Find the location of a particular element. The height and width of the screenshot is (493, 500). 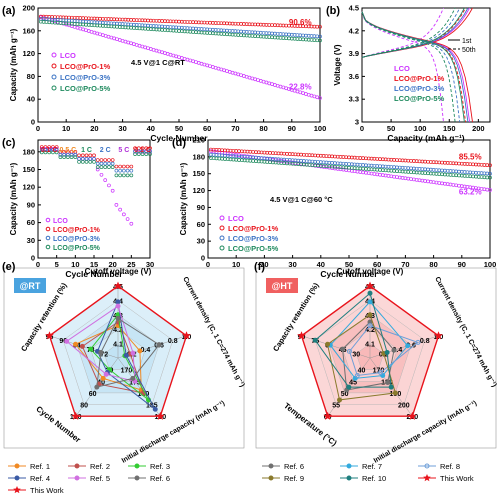

radar-tick-label: 0.6 is located at coordinates (411, 346).